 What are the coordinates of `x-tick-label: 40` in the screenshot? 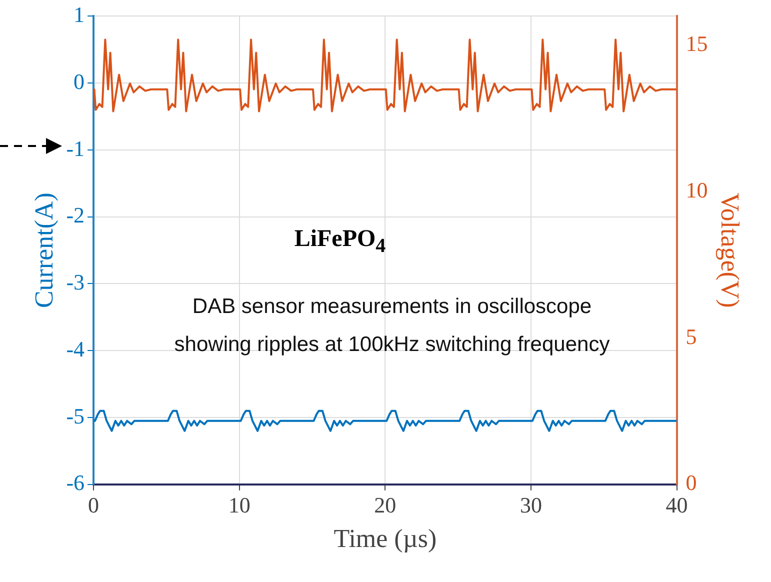 It's located at (677, 505).